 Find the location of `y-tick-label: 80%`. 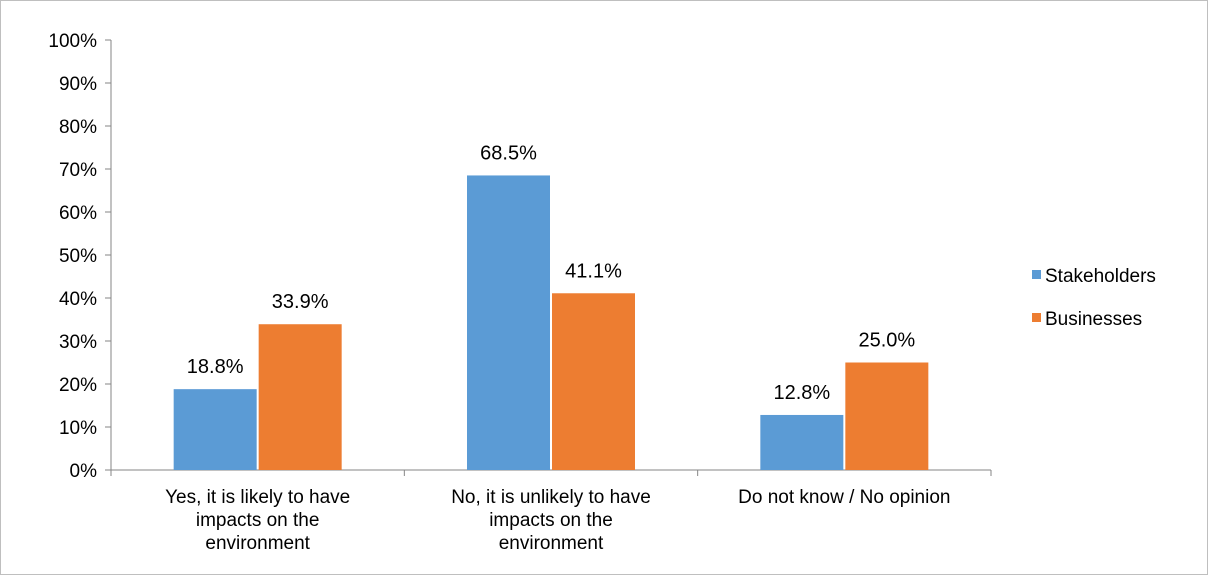

y-tick-label: 80% is located at coordinates (78, 127).